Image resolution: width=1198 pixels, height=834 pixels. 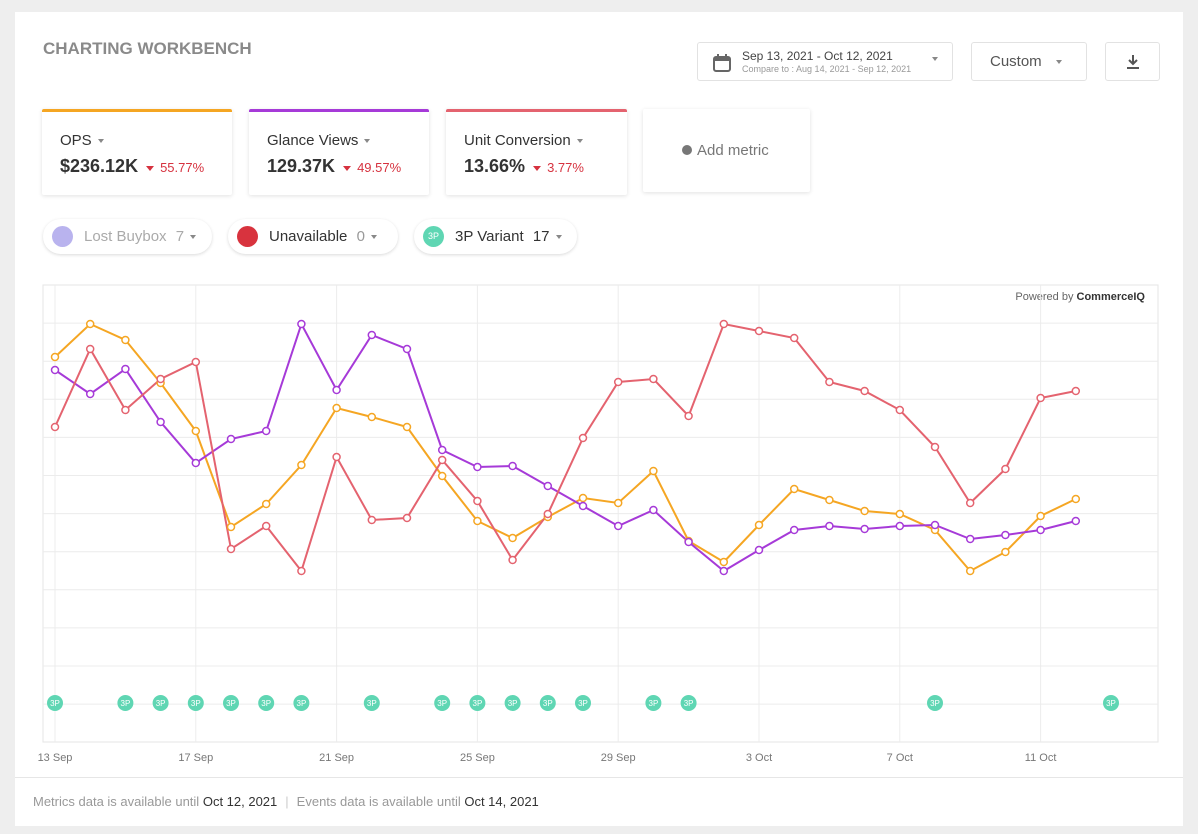 I want to click on plus-icon, so click(x=687, y=150).